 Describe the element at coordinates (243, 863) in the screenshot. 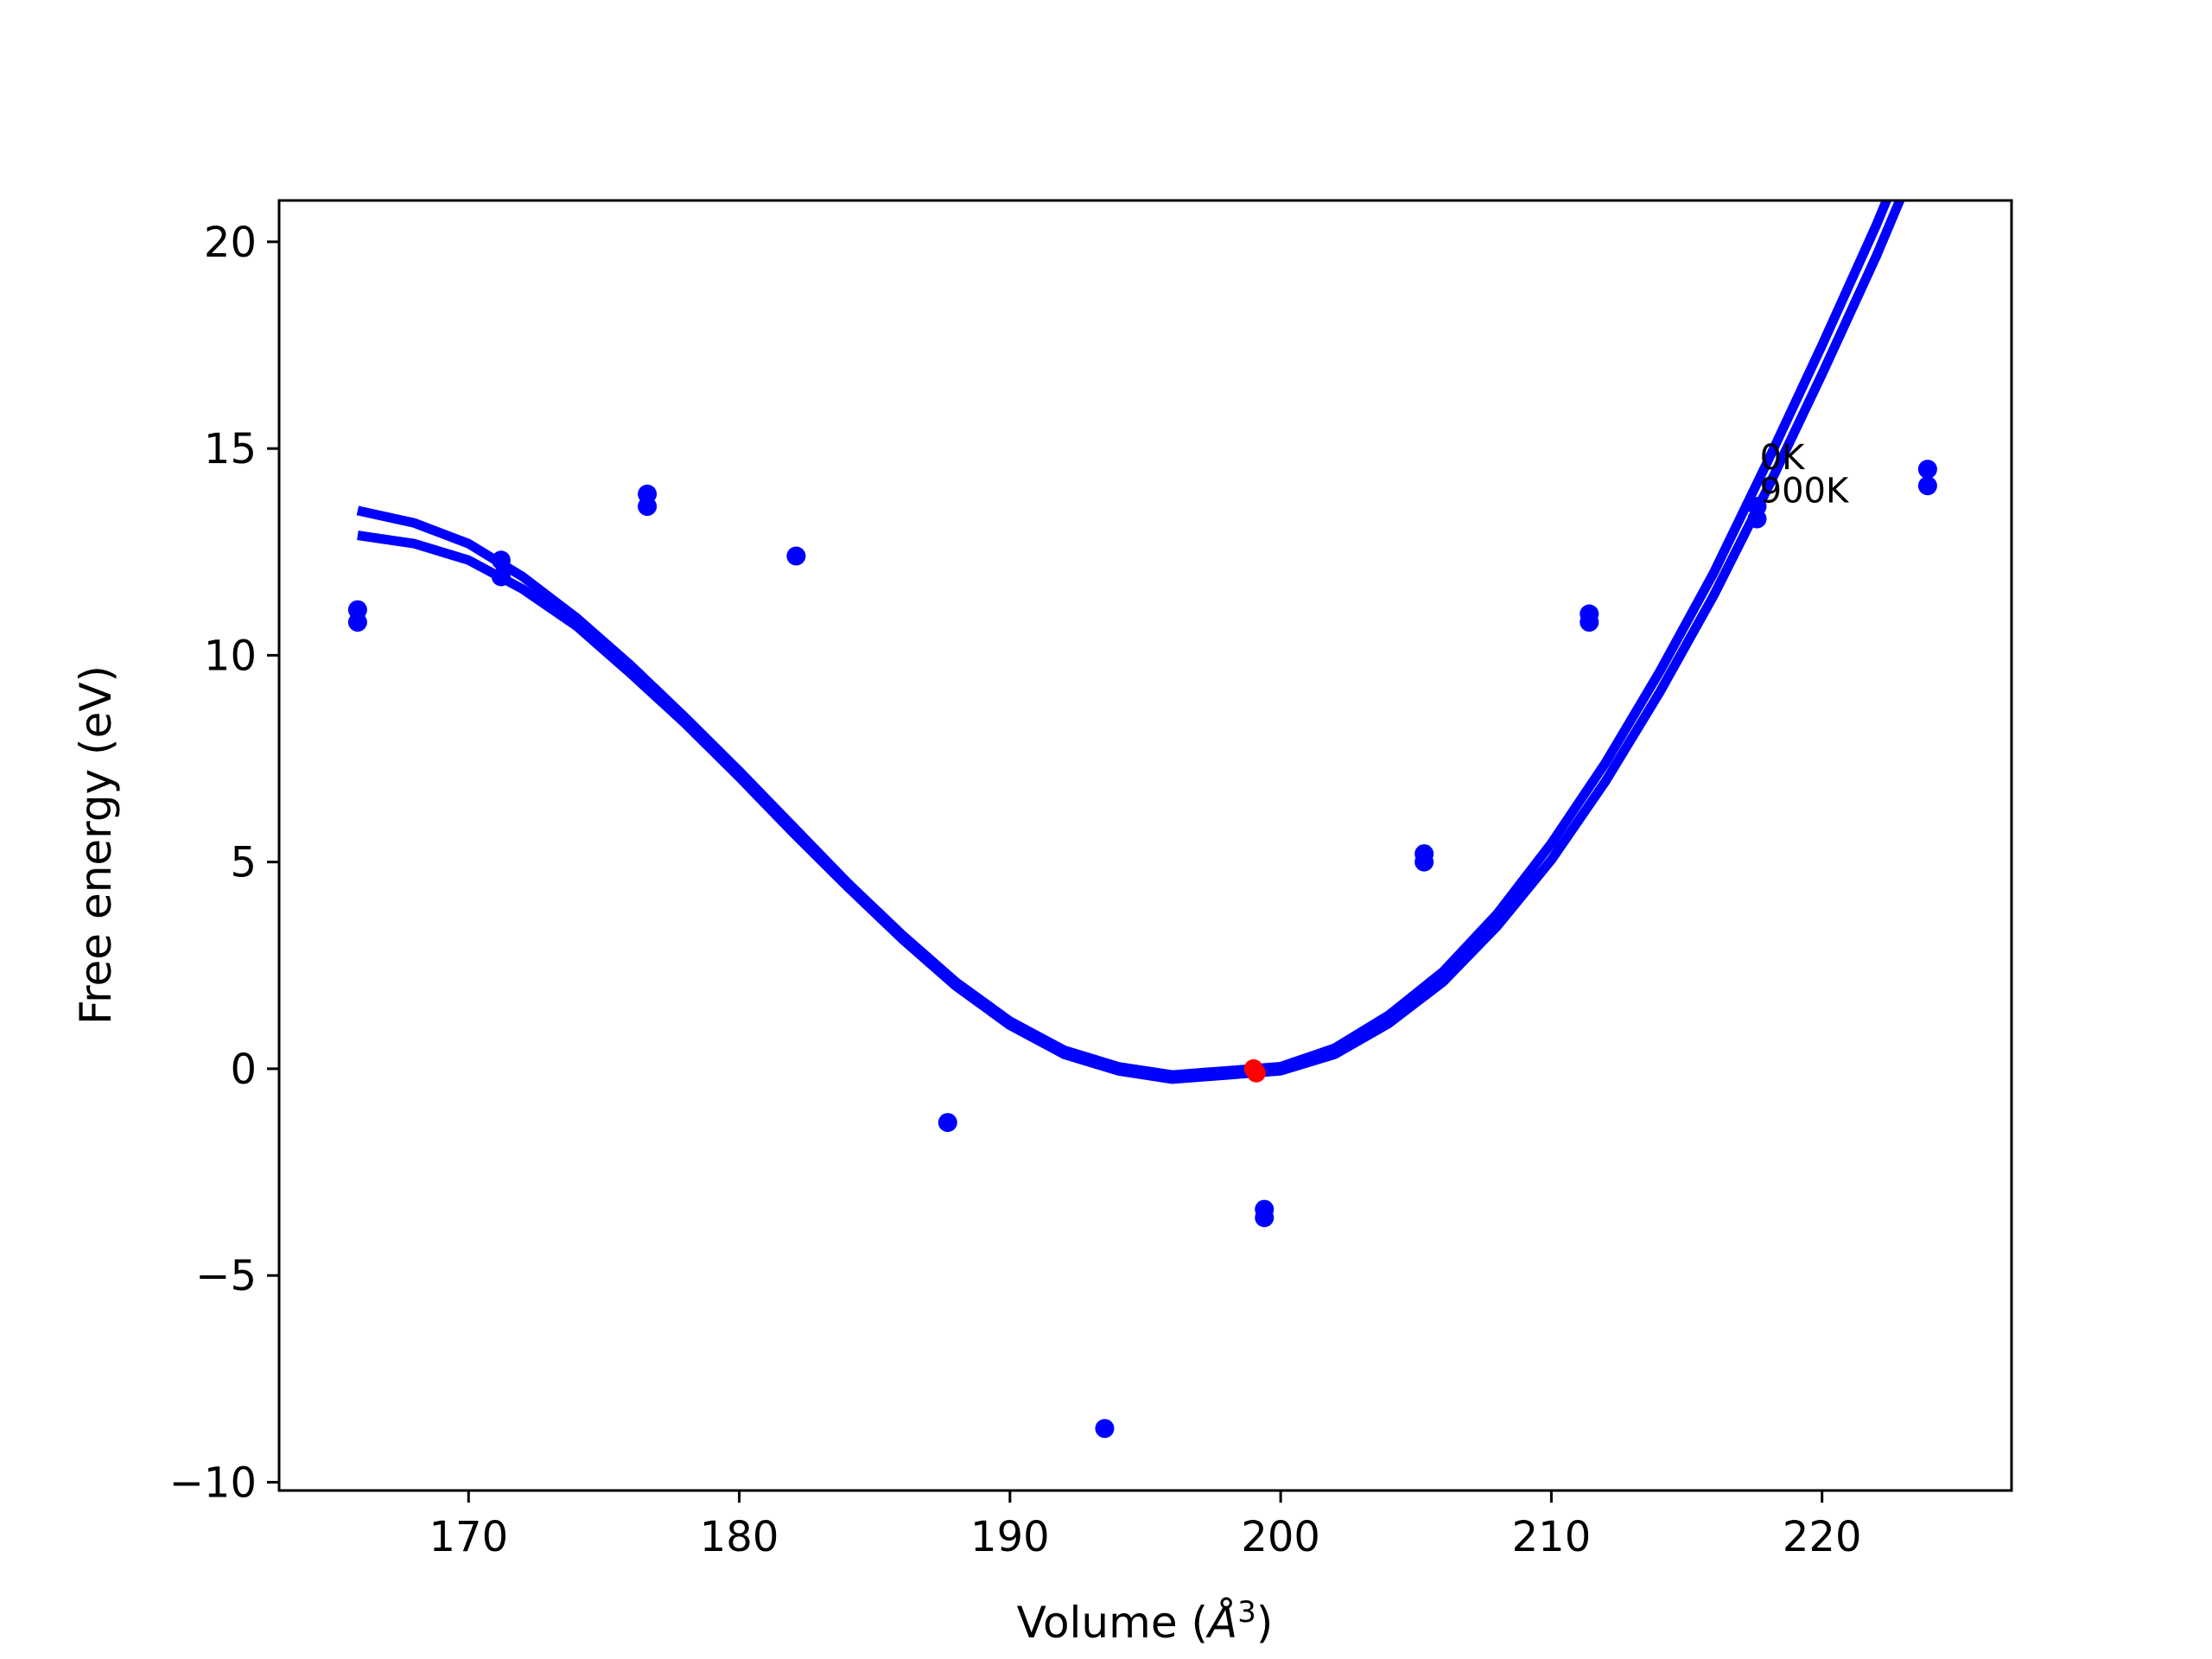

I see `y-tick-label: 5` at that location.